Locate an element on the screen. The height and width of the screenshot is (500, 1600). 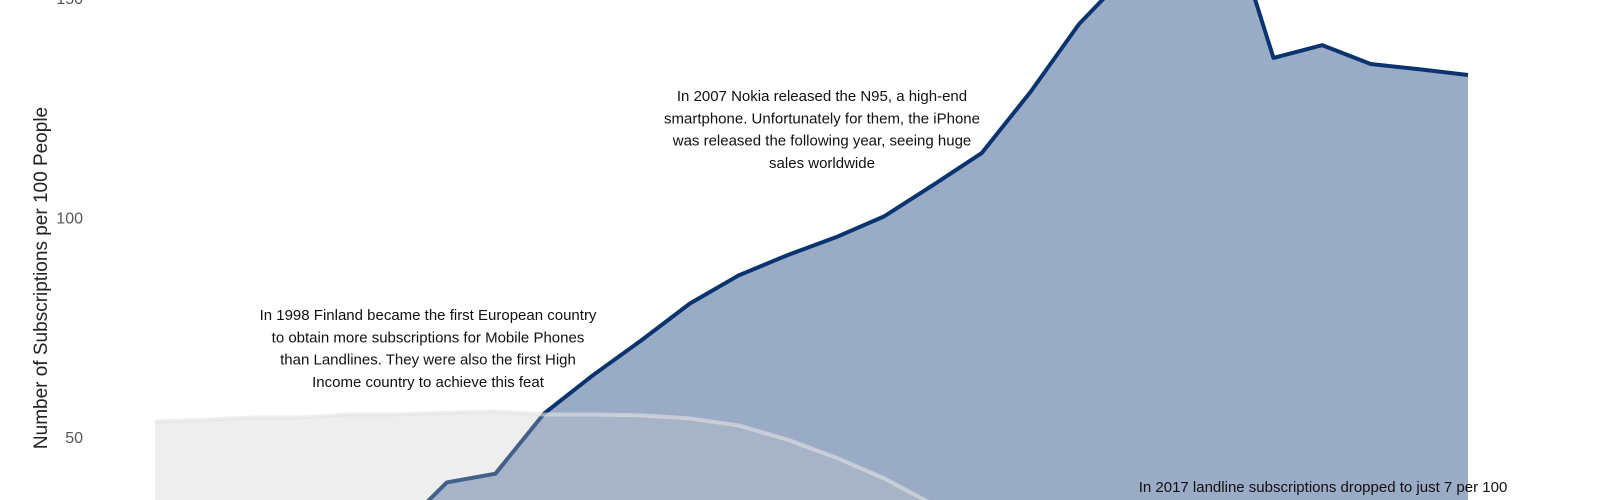
y-tick-label: 150 is located at coordinates (69, 4).